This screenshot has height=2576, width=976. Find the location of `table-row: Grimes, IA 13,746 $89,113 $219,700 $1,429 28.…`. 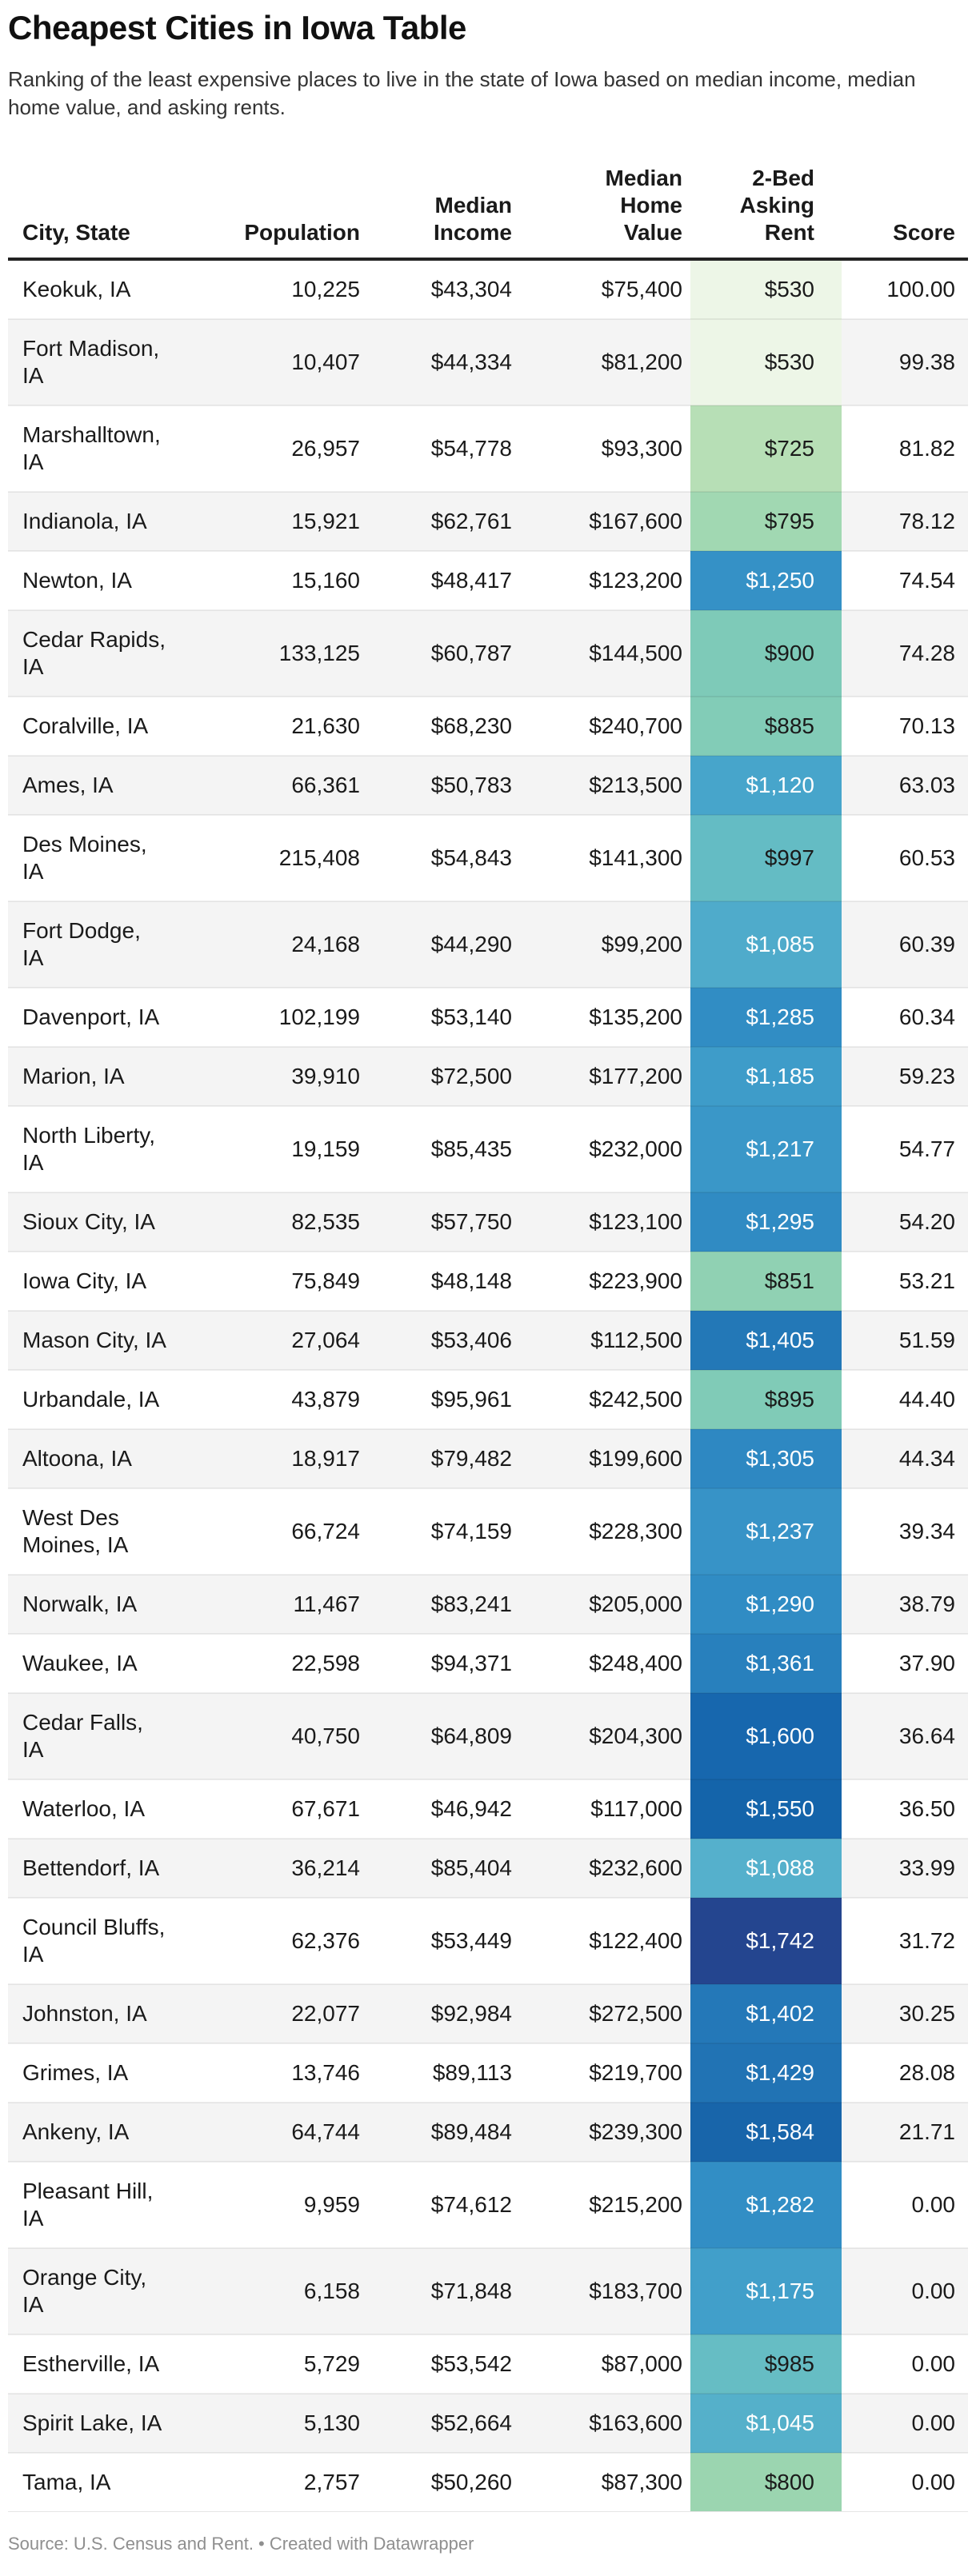

table-row: Grimes, IA 13,746 $89,113 $219,700 $1,429 28.… is located at coordinates (488, 2073).